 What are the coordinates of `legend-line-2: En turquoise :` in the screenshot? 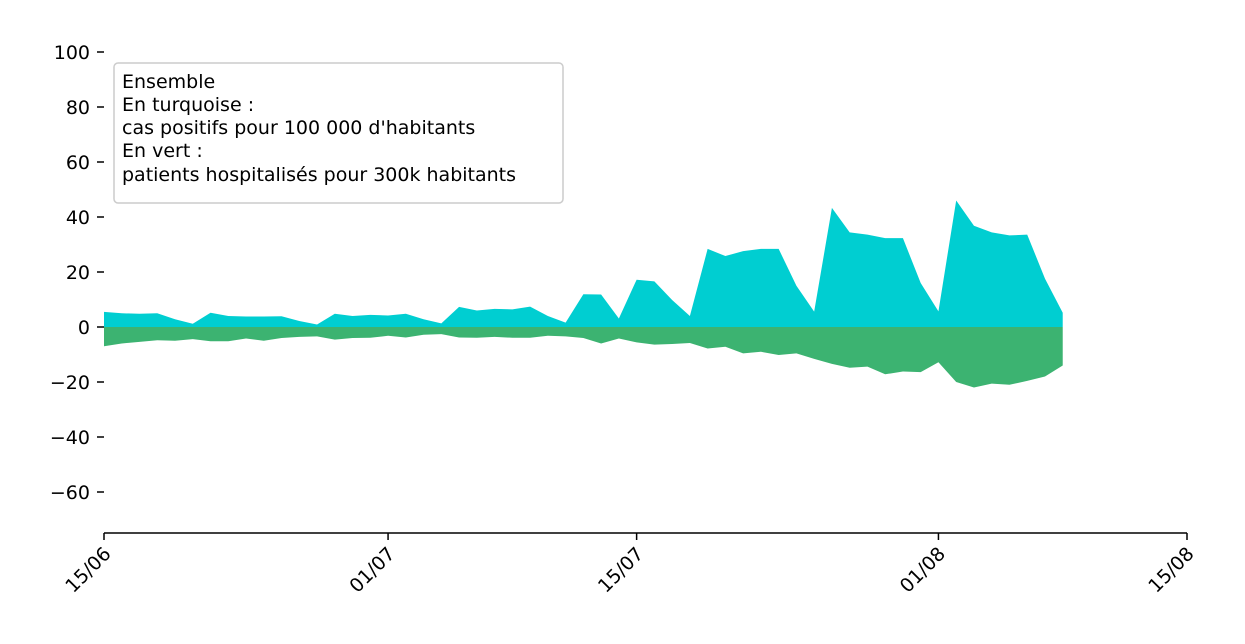 It's located at (188, 105).